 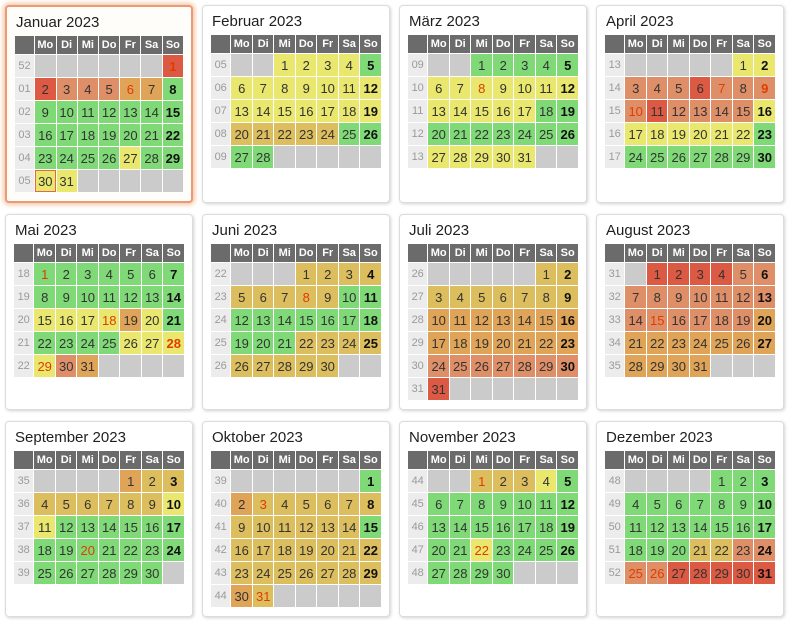 I want to click on day-cell: 26, so click(x=241, y=366).